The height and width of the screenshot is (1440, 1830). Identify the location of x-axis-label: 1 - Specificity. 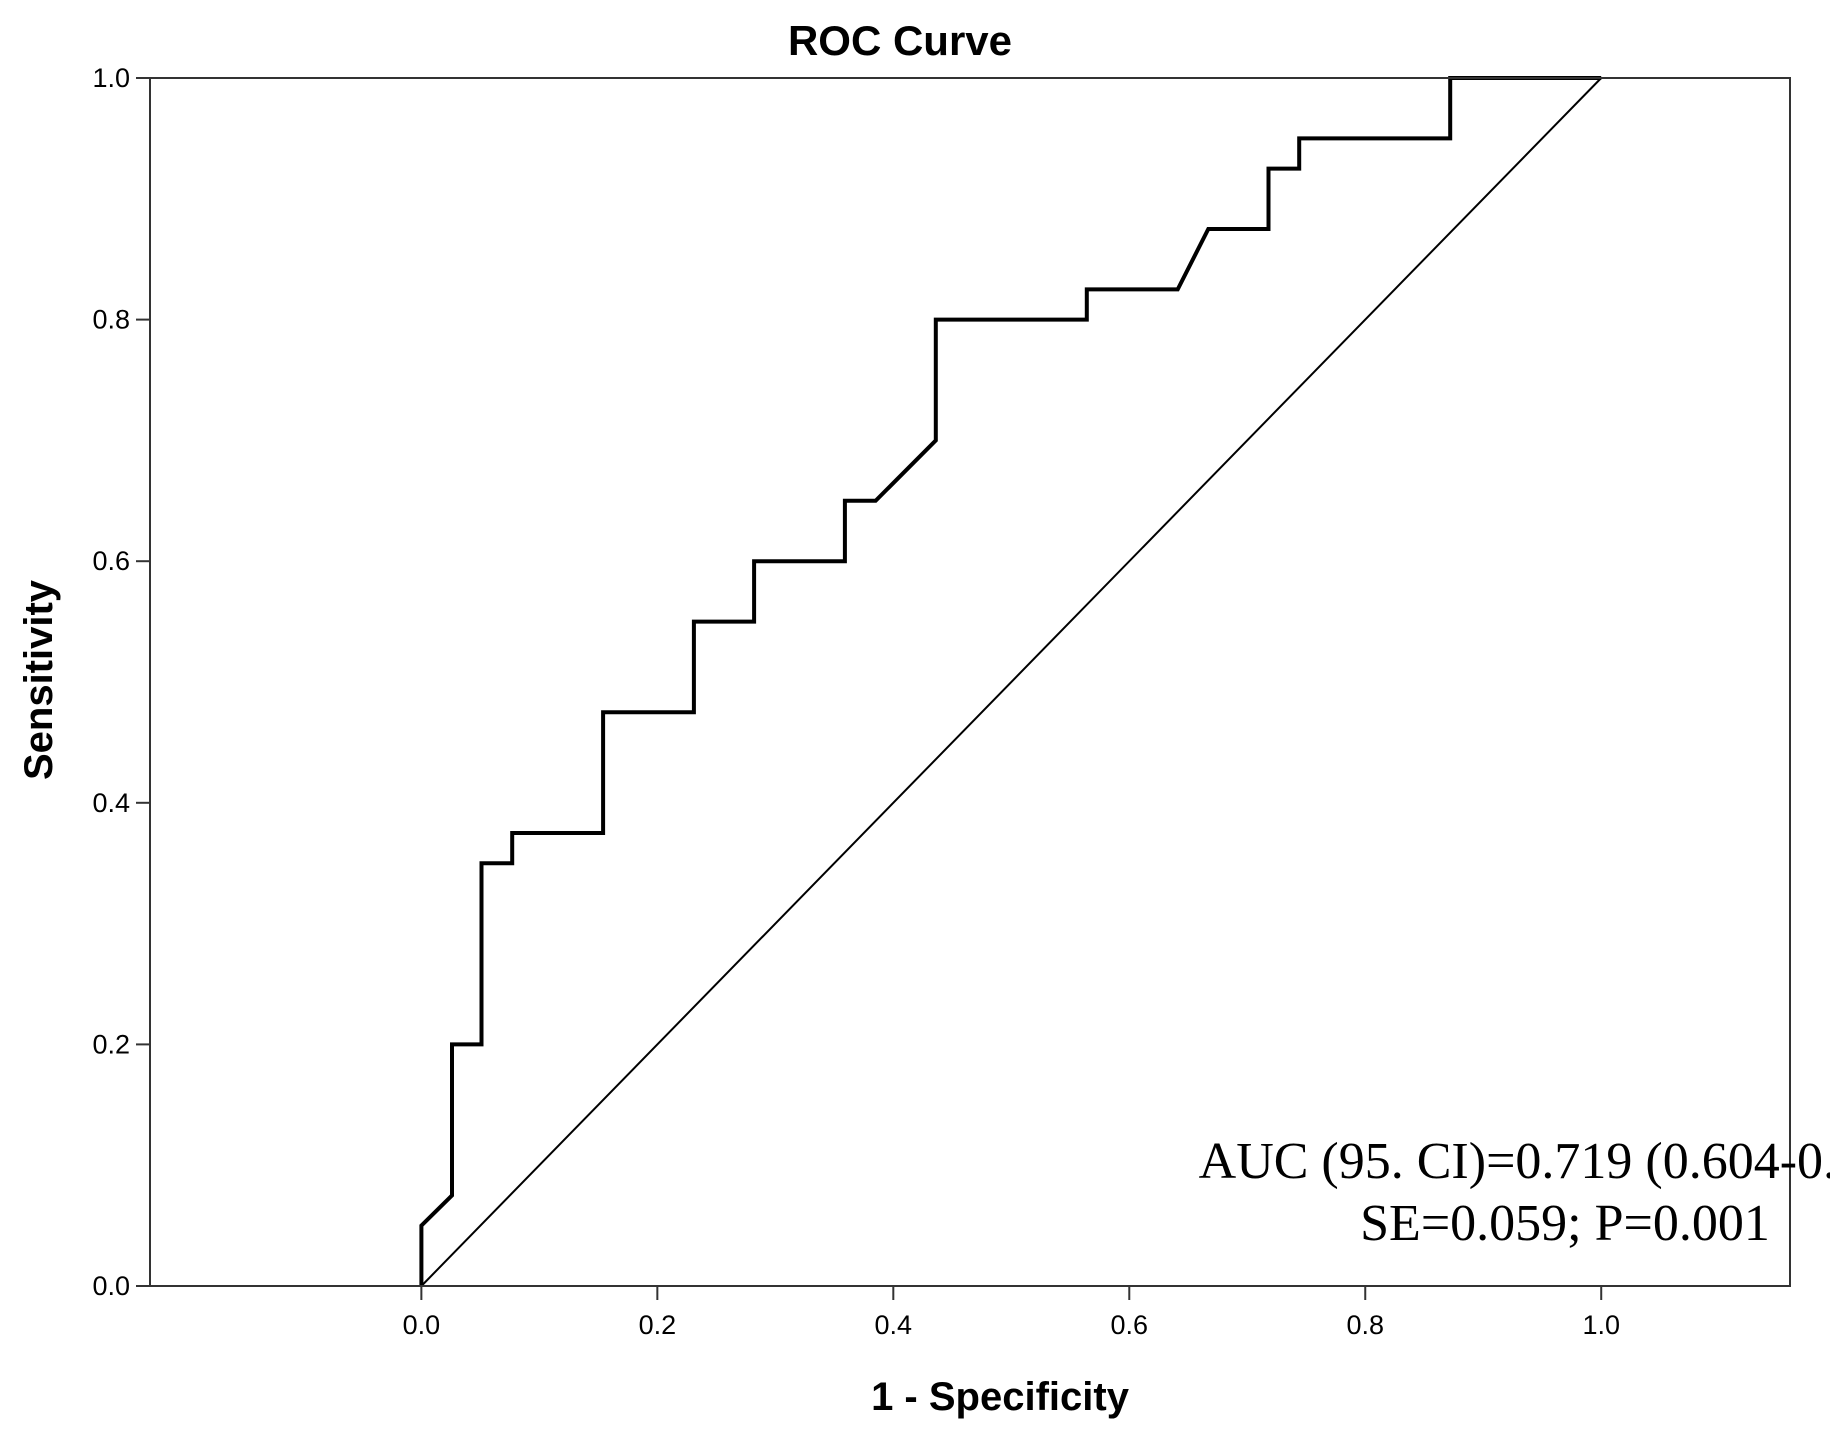
(1000, 1397).